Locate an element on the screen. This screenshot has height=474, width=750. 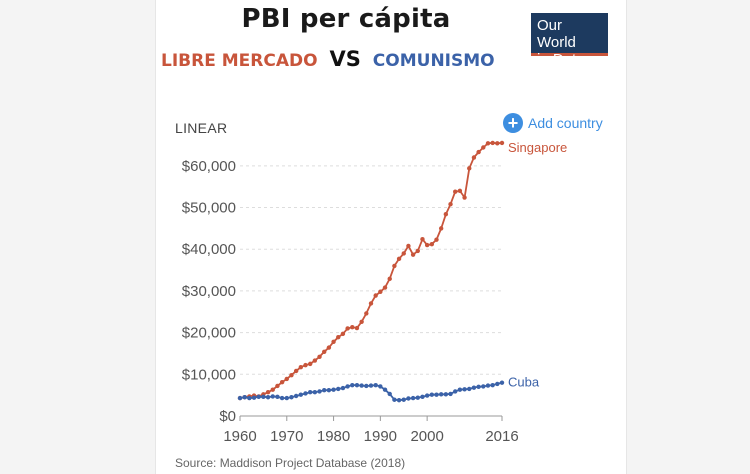
subtitle-left: LIBRE MERCADO is located at coordinates (239, 61).